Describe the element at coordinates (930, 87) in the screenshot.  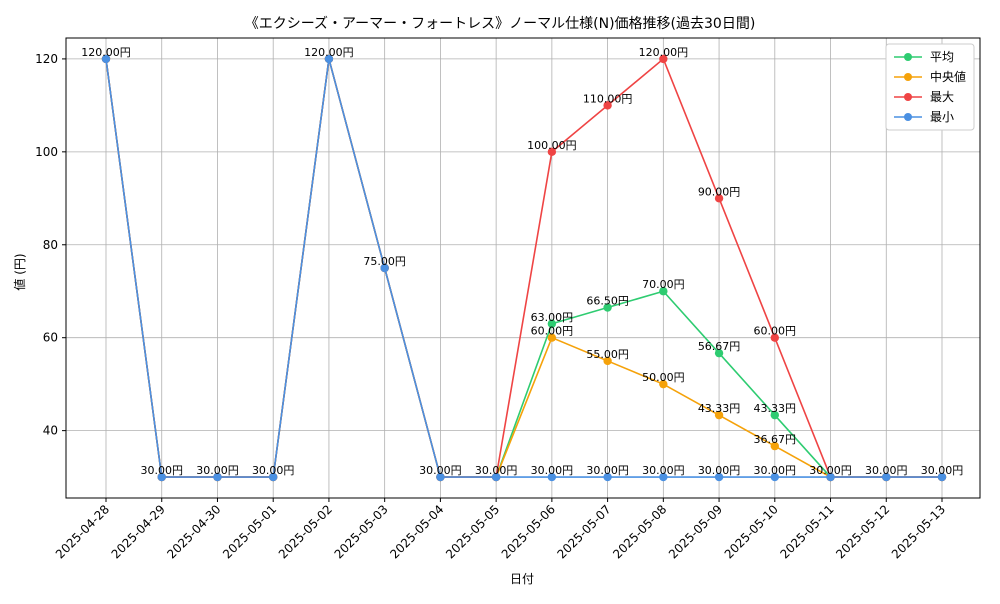
I see `legend-box` at that location.